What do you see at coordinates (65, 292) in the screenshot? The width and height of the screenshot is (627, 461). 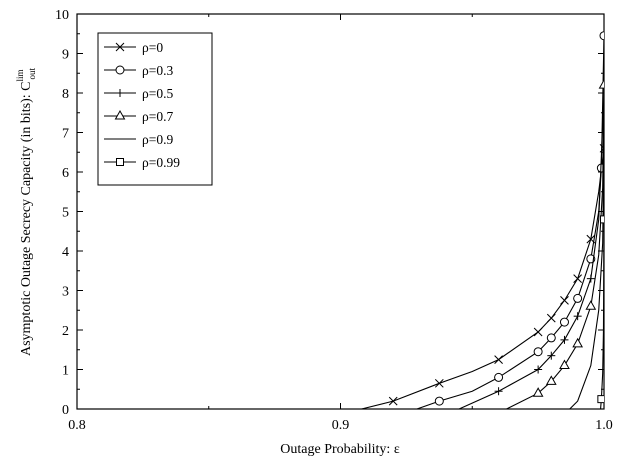 I see `y-tick-label: 3` at bounding box center [65, 292].